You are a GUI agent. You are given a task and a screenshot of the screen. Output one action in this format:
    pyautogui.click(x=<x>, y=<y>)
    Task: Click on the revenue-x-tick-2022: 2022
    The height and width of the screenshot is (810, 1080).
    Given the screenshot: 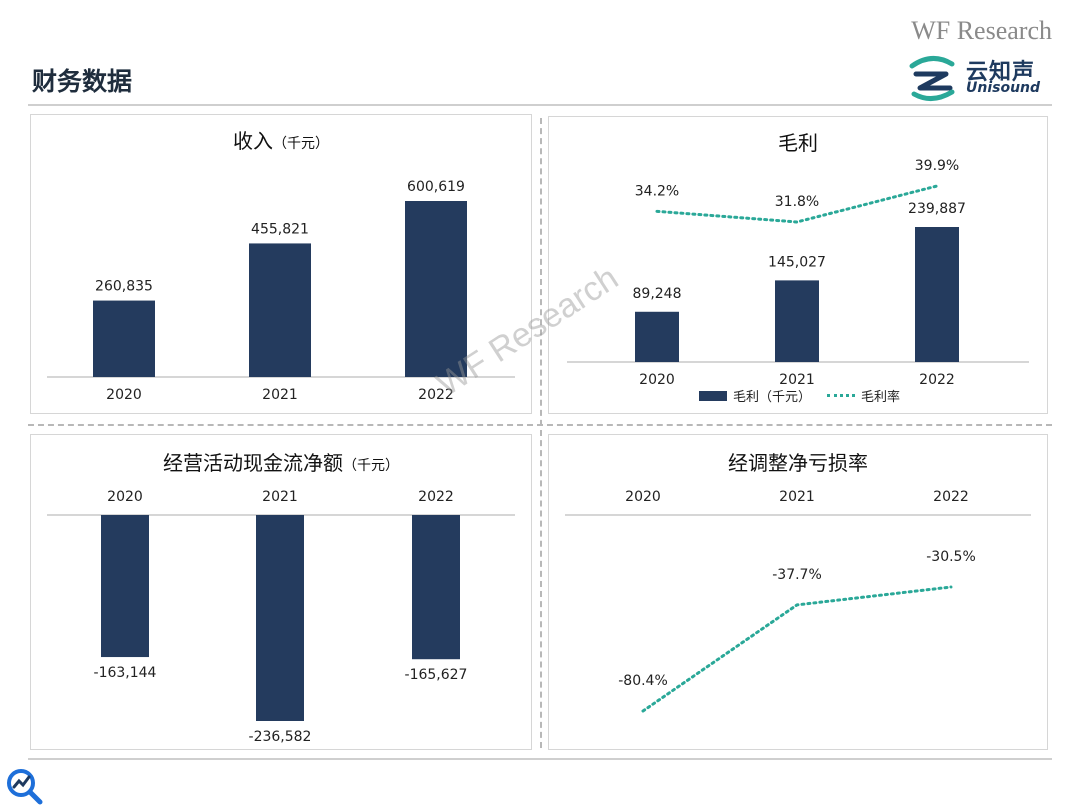 What is the action you would take?
    pyautogui.click(x=436, y=395)
    